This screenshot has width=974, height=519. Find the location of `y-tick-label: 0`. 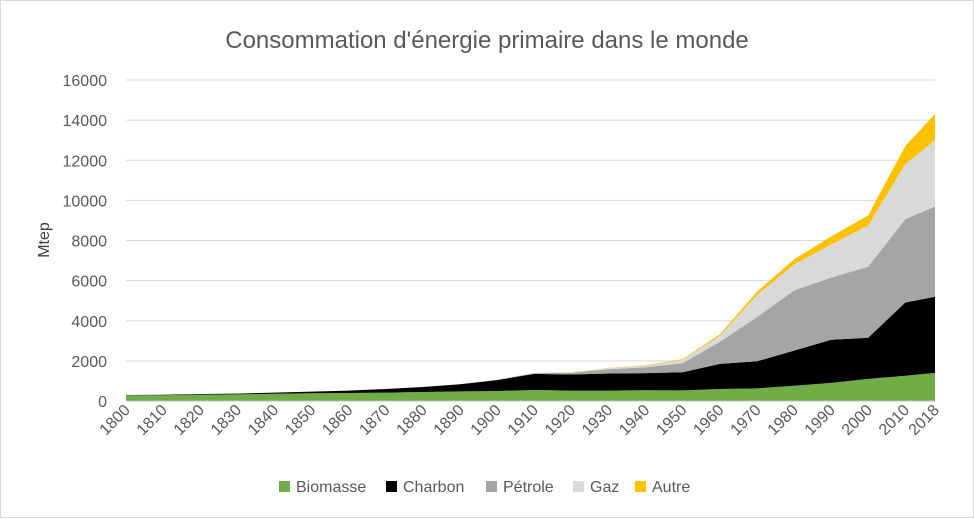

y-tick-label: 0 is located at coordinates (102, 402).